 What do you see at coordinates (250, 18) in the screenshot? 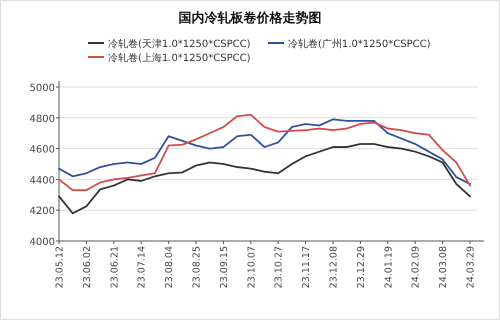
I see `chart-title: 国内冷轧板卷价格走势图` at bounding box center [250, 18].